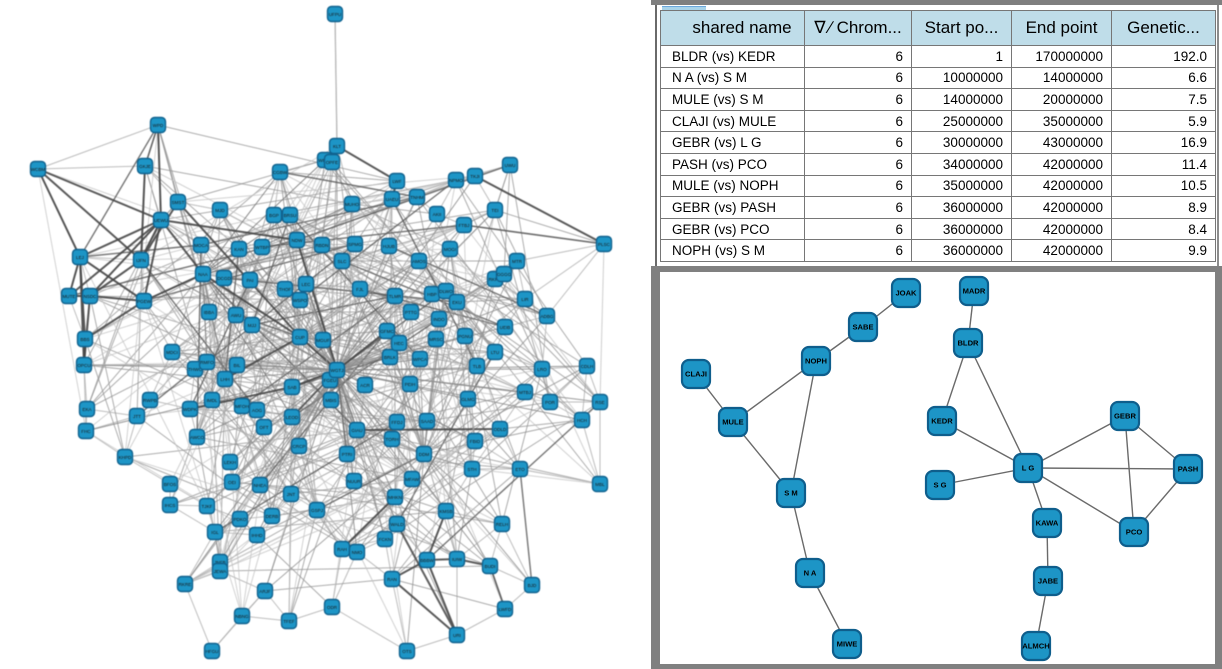  Describe the element at coordinates (510, 165) in the screenshot. I see `svg-text: UWU` at that location.